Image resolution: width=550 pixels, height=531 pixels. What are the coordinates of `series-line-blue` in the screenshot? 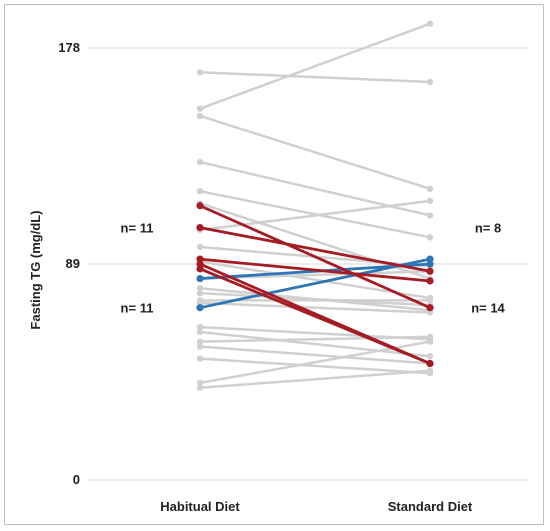 It's located at (315, 283).